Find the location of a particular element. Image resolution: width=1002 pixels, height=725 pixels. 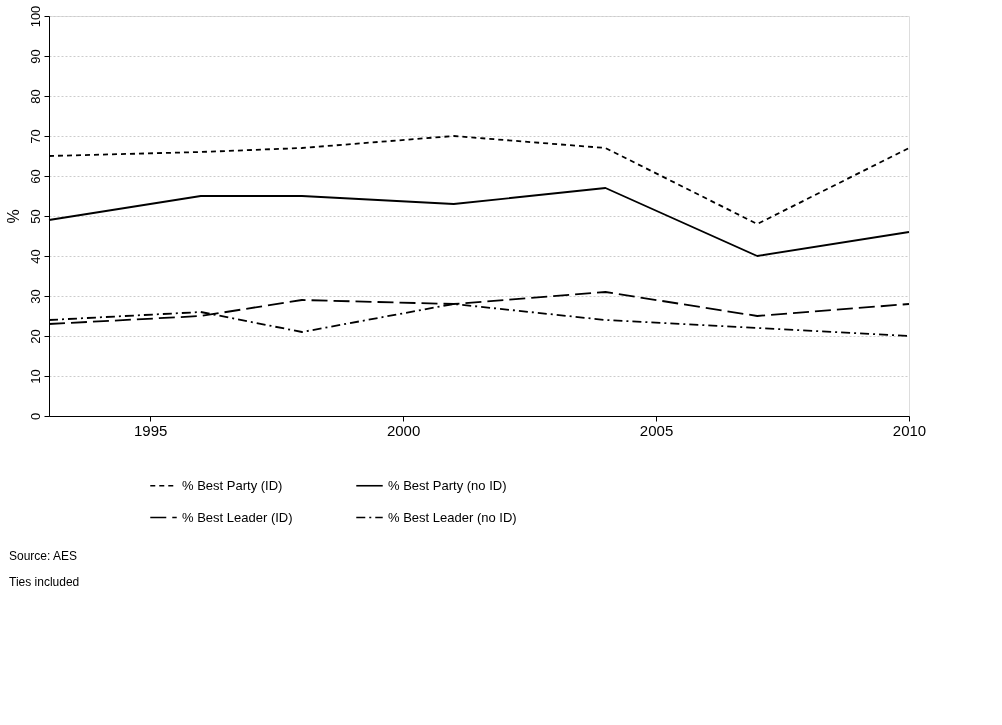

legend-label: % Best Leader (ID) is located at coordinates (237, 517).